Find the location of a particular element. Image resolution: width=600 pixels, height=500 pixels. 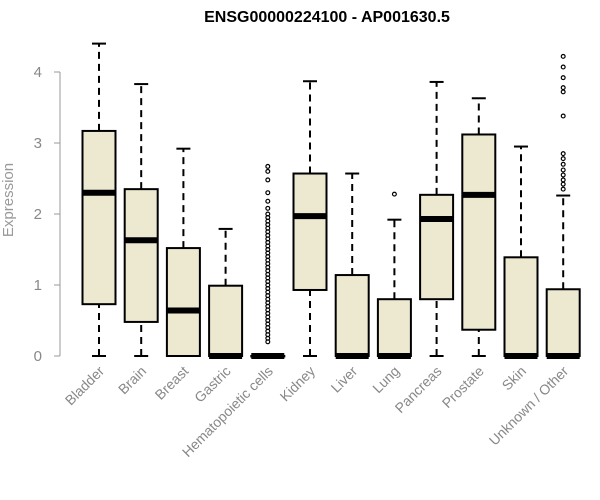

y-tick-label: 3 is located at coordinates (38, 143).